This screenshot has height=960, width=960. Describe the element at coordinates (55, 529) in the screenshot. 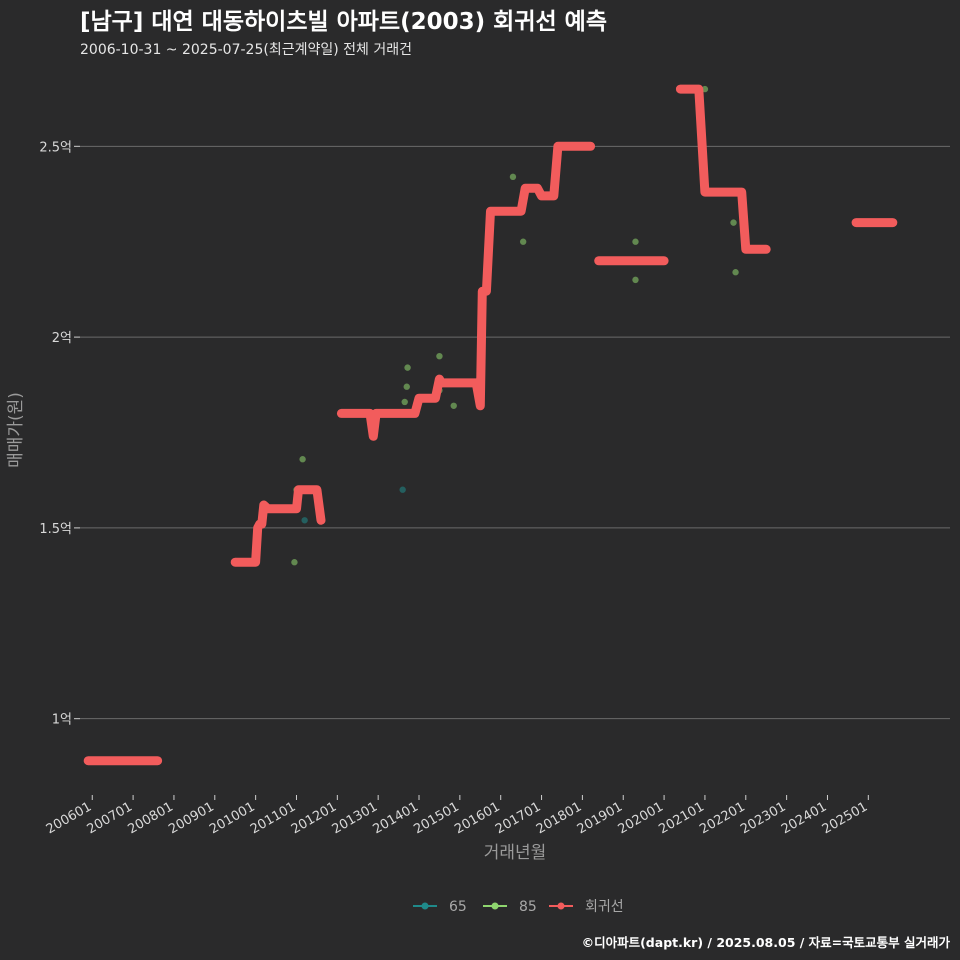

I see `y-tick-label: 1.5억` at that location.